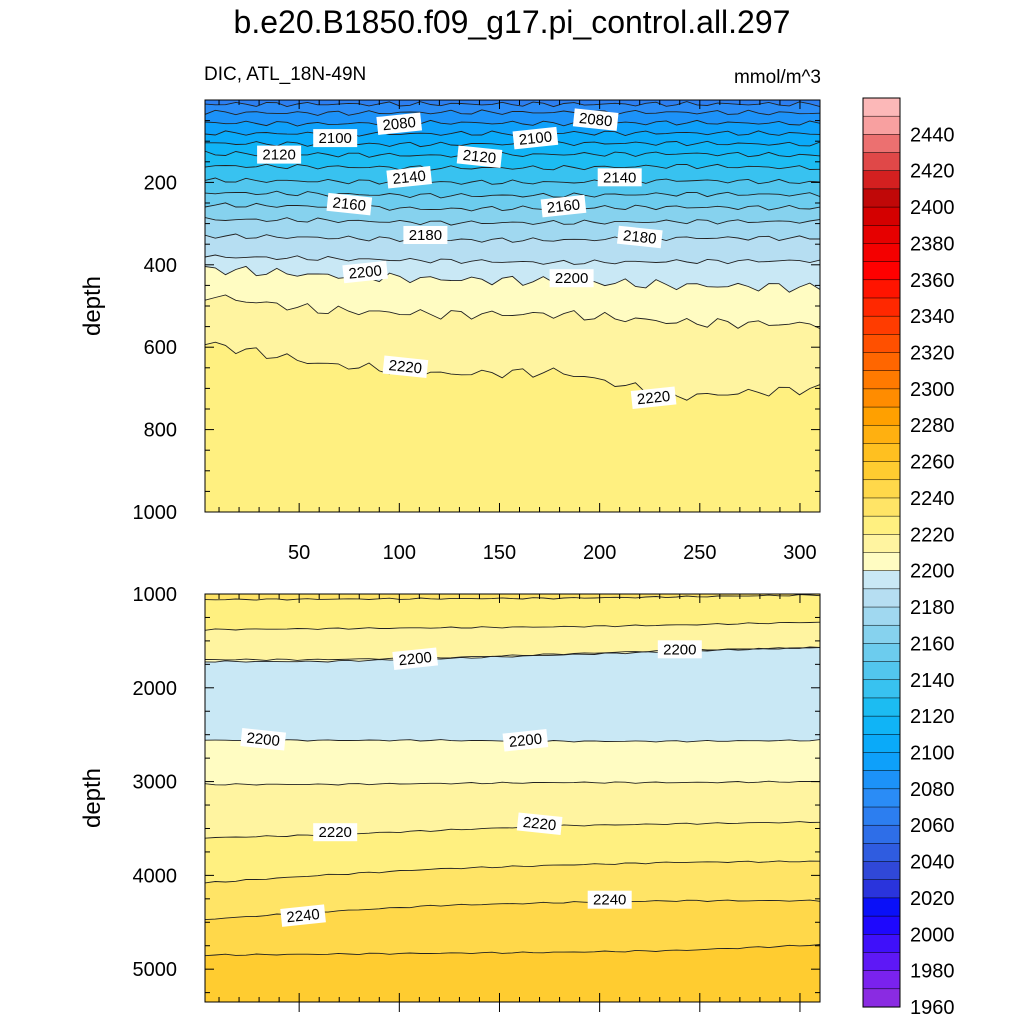 This screenshot has height=1024, width=1024. Describe the element at coordinates (932, 899) in the screenshot. I see `colorbar-label: 2020` at that location.